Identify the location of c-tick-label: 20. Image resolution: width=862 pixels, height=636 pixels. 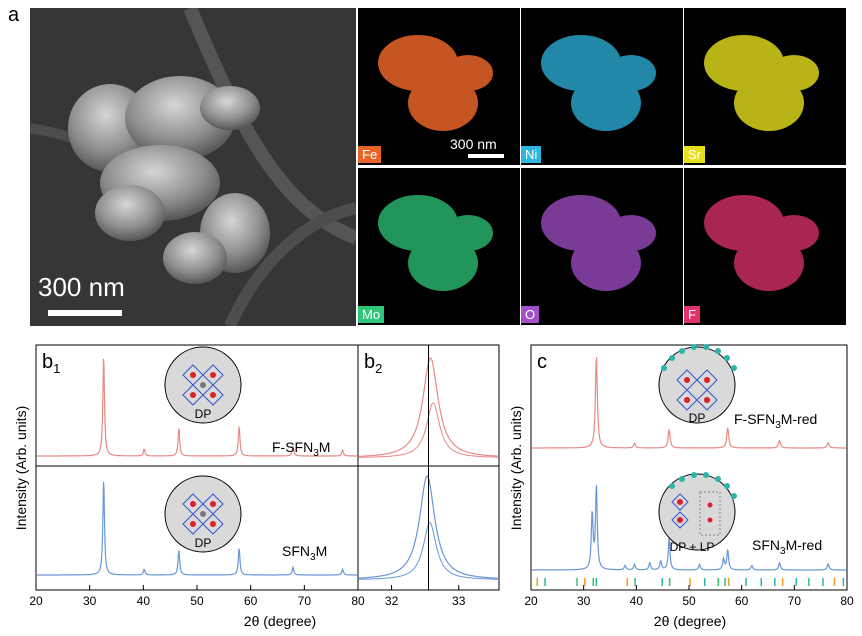
(531, 601).